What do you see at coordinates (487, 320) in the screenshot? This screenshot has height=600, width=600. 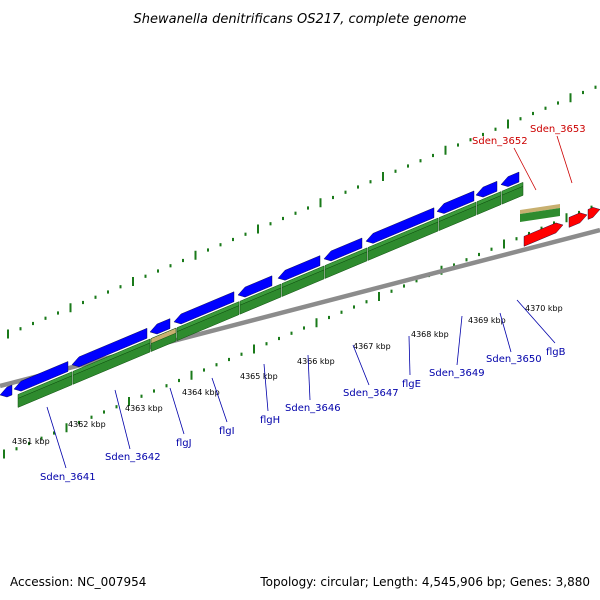 I see `kbp-label: 4369 kbp` at bounding box center [487, 320].